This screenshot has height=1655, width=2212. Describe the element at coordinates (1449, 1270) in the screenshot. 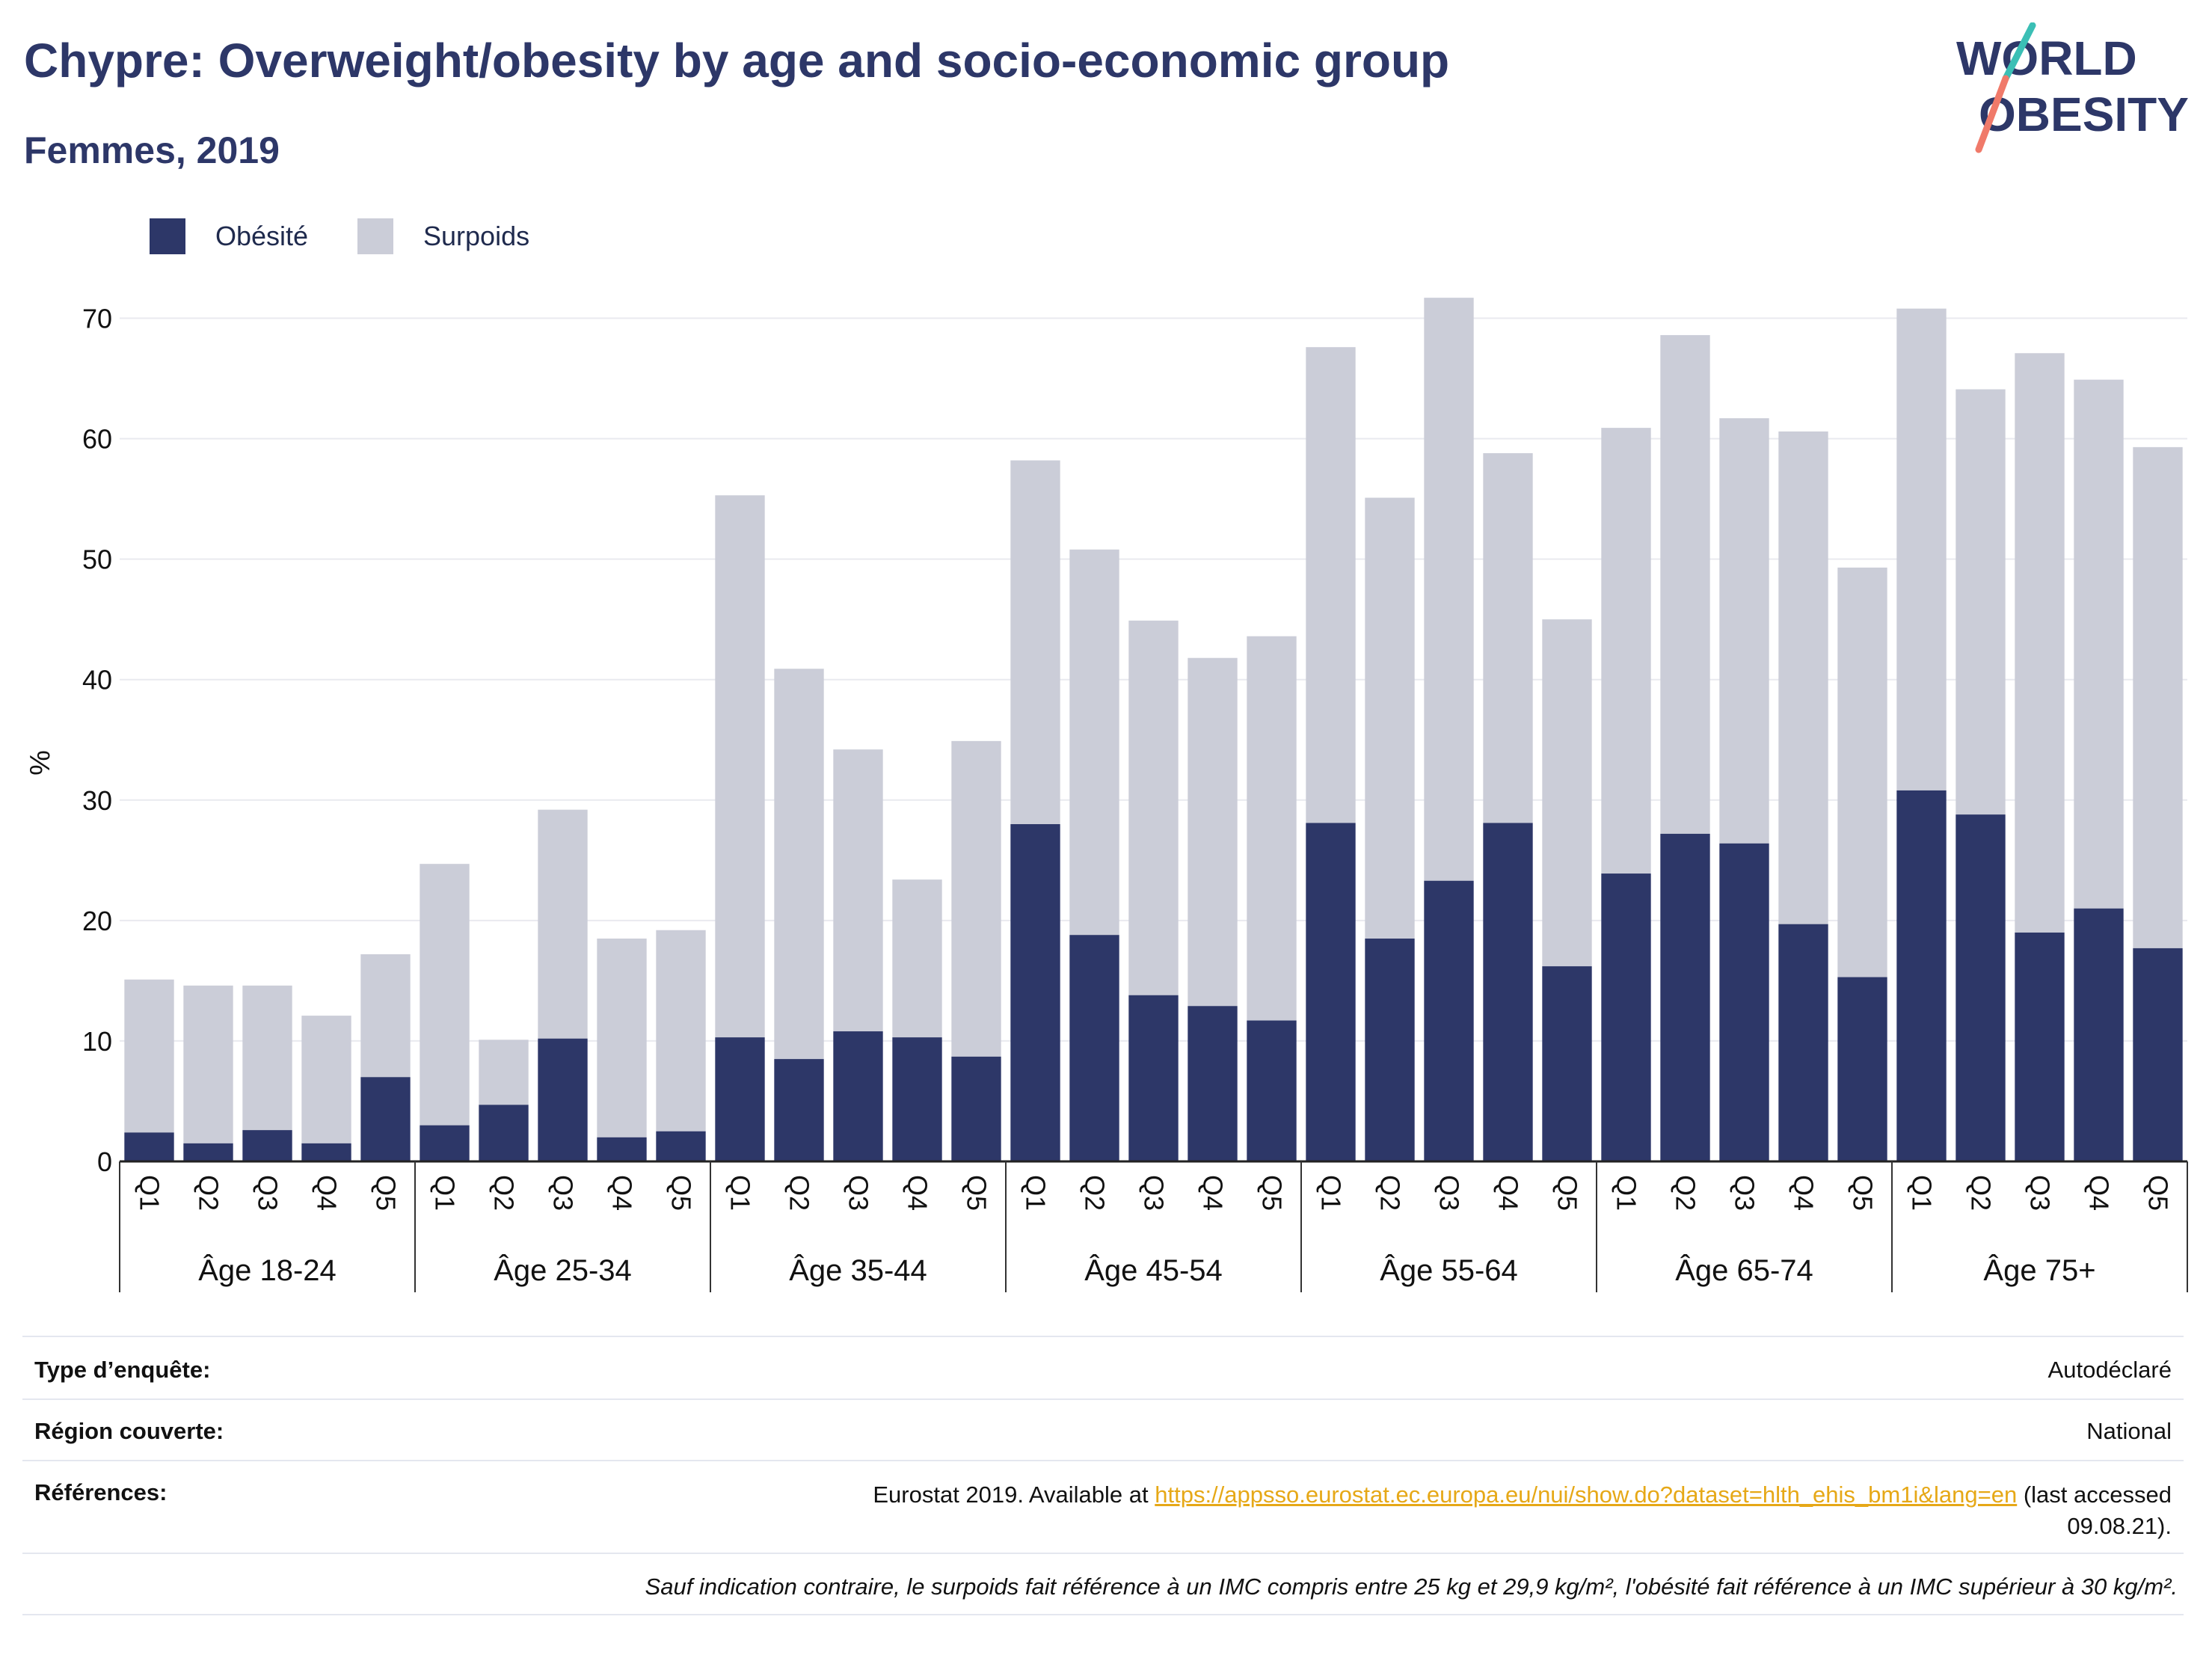

I see `group-label: Âge 55-64` at that location.